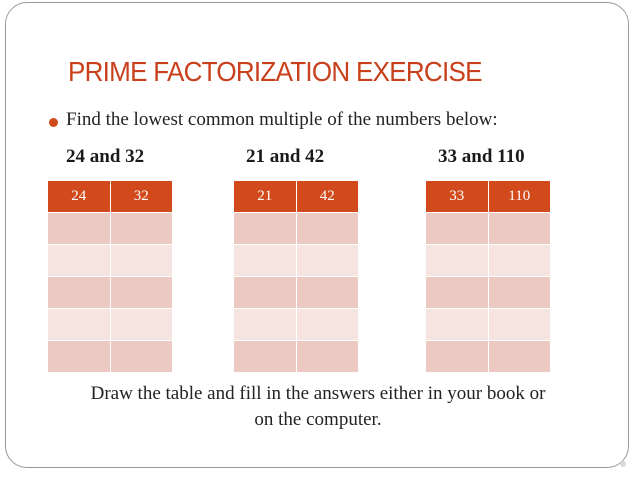 This screenshot has height=479, width=638. Describe the element at coordinates (519, 196) in the screenshot. I see `table-header-cell: 110` at that location.